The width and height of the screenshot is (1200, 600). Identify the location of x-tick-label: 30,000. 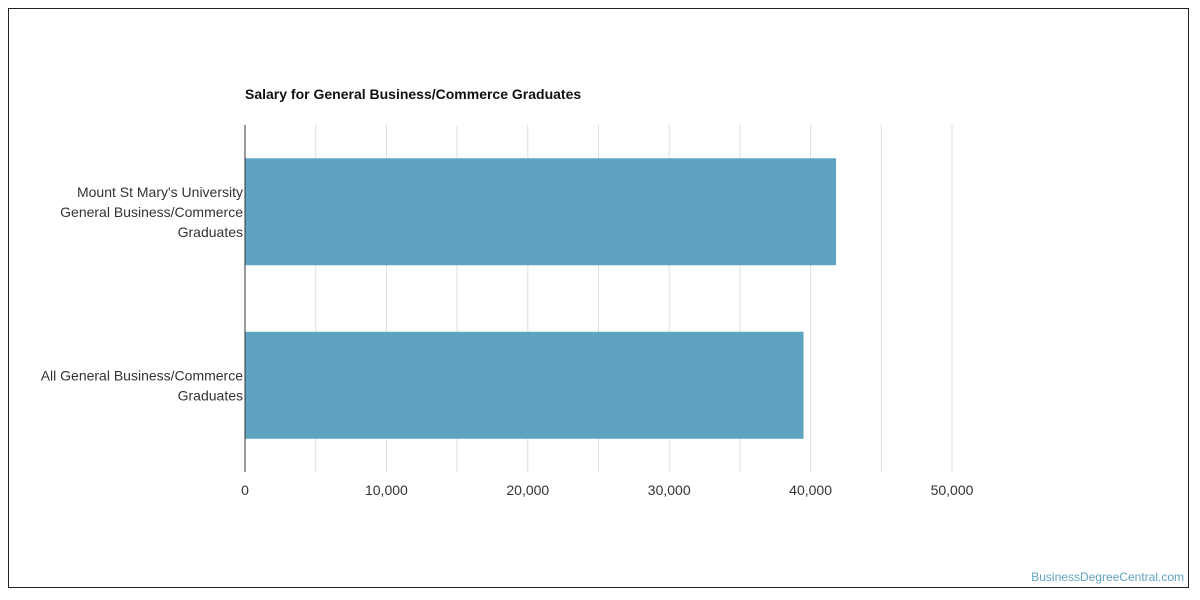
(669, 490).